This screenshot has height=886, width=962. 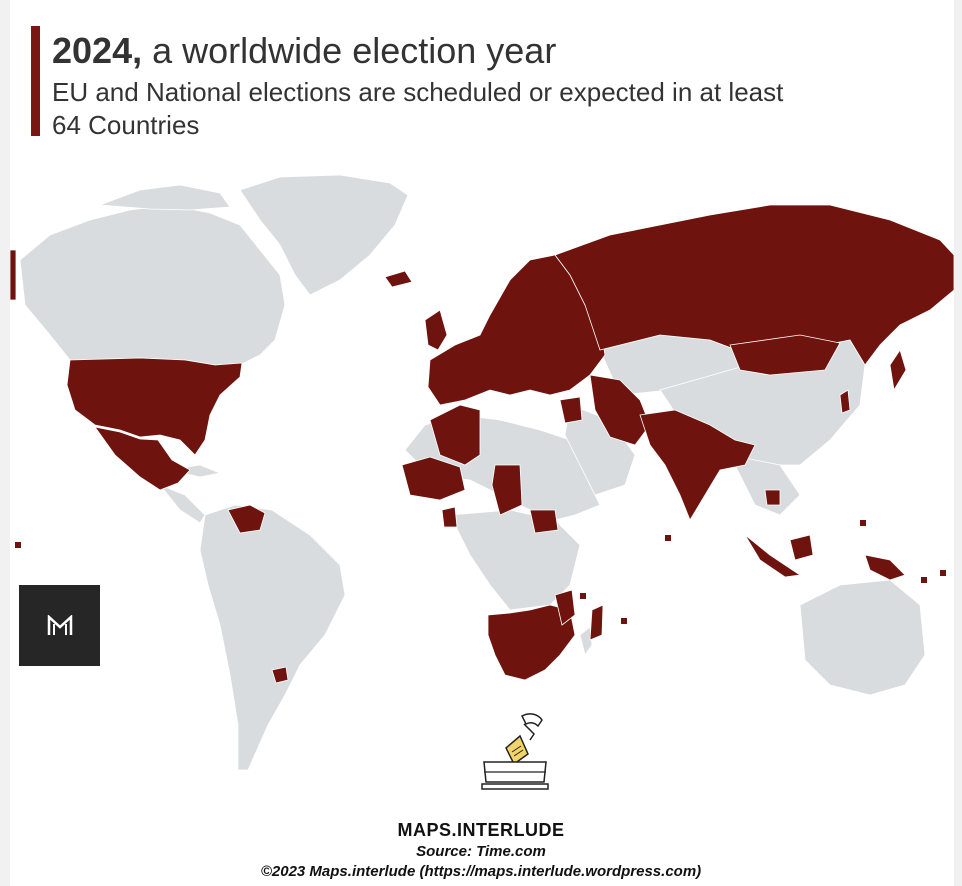 I want to click on madagascar-grey, so click(x=586, y=641).